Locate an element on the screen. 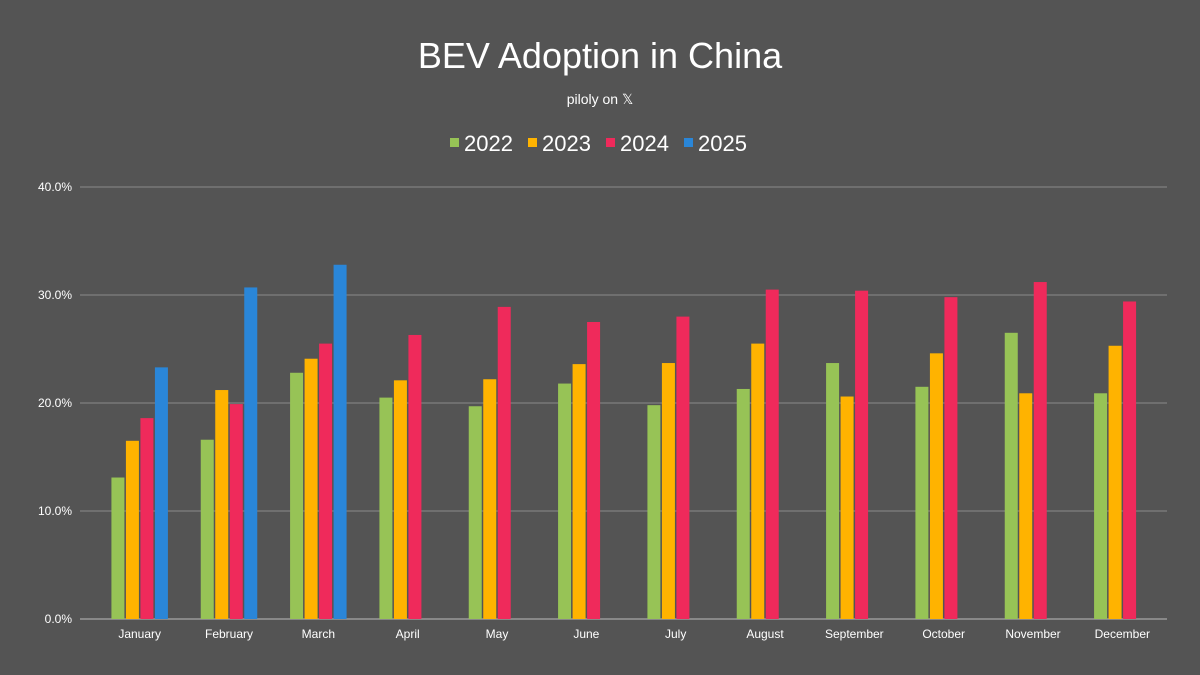 This screenshot has width=1200, height=675. bar-2022-august is located at coordinates (743, 503).